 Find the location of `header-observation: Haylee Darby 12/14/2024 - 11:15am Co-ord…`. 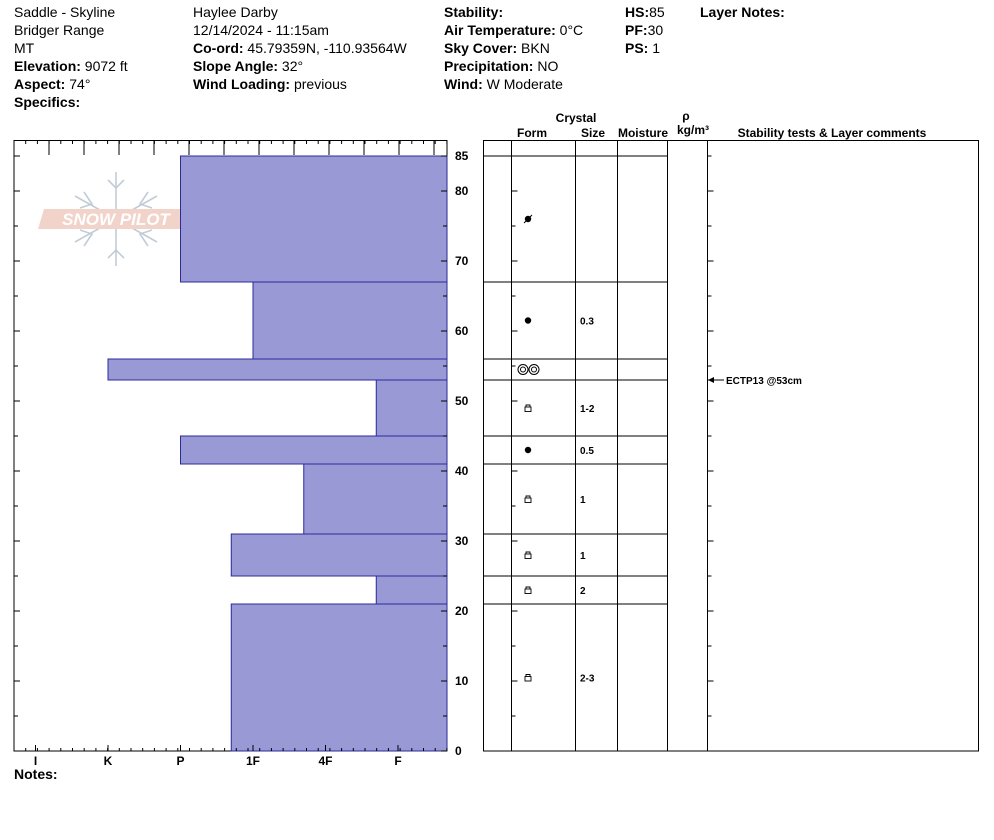

header-observation: Haylee Darby 12/14/2024 - 11:15am Co-ord… is located at coordinates (300, 48).